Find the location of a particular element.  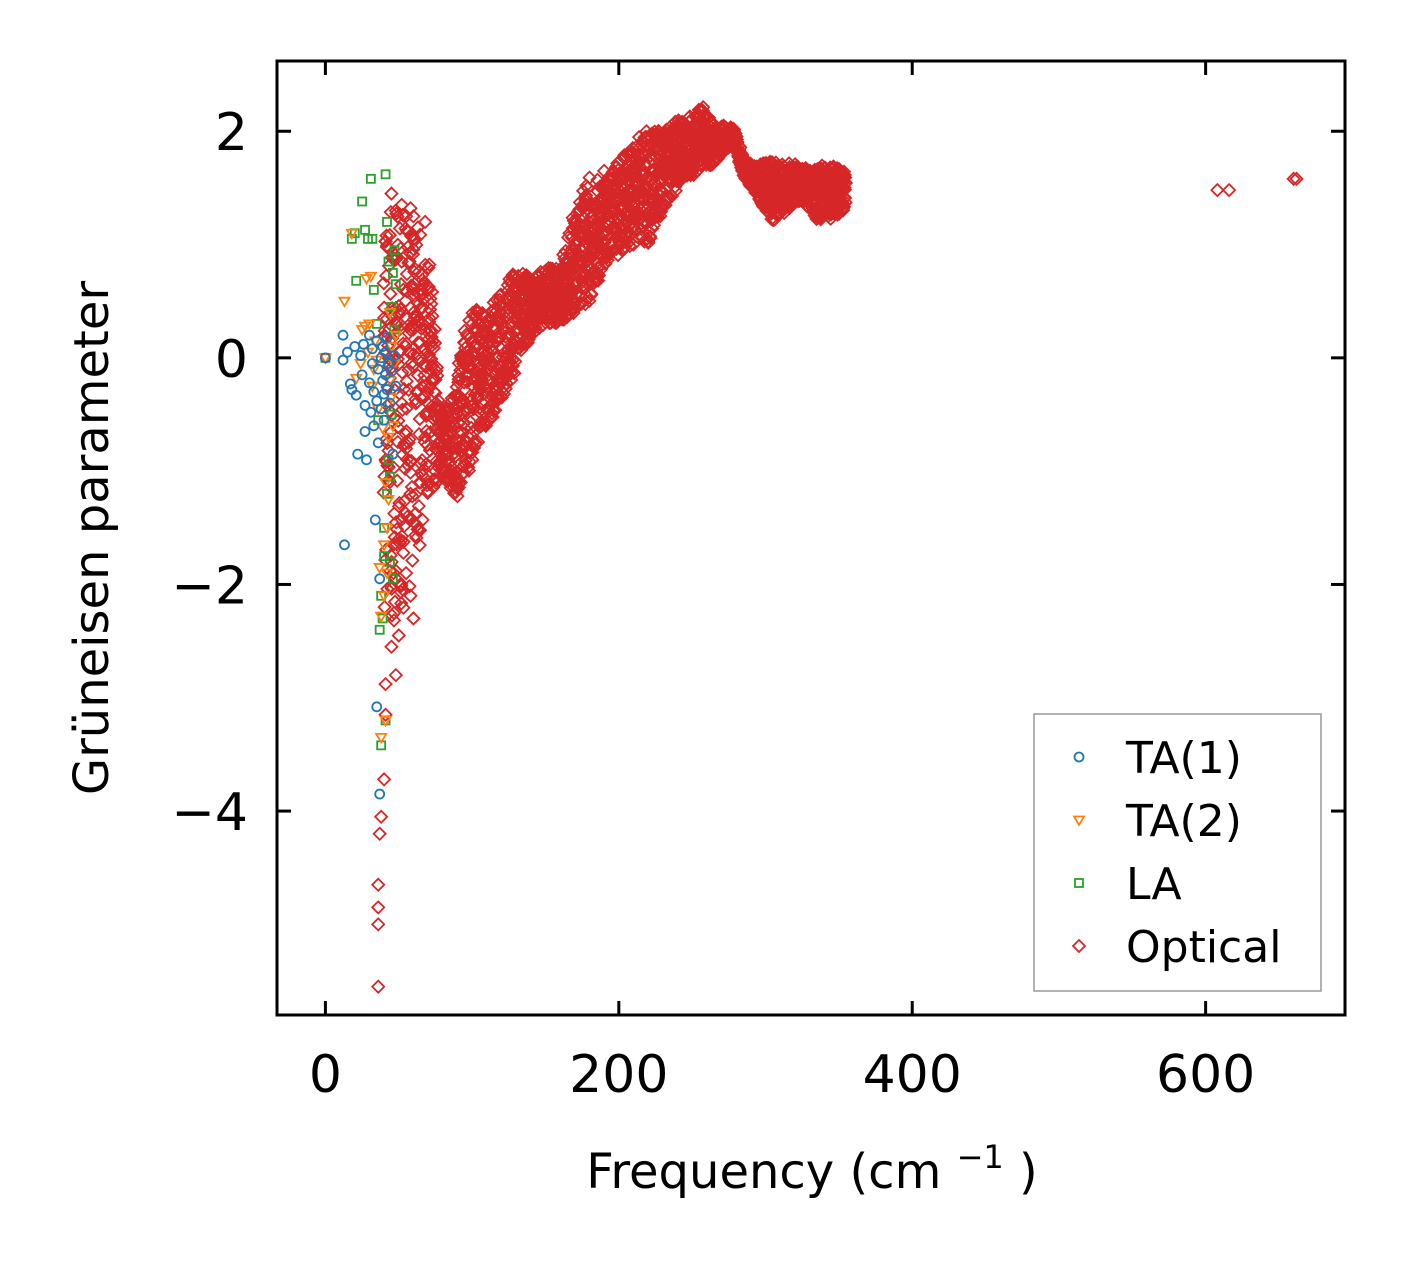

legend-items: TA(1) TA(2) LA Optical is located at coordinates (1176, 853).